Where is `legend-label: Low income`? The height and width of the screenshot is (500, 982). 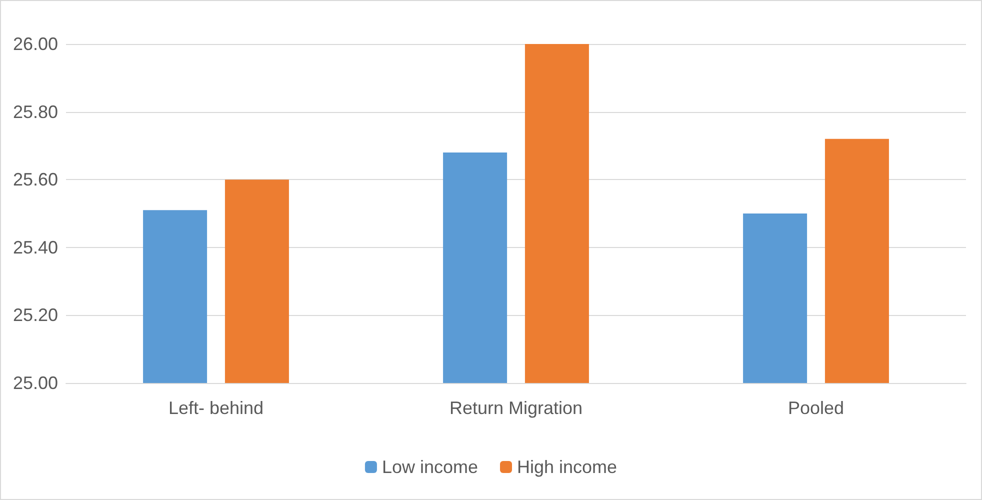
legend-label: Low income is located at coordinates (430, 467).